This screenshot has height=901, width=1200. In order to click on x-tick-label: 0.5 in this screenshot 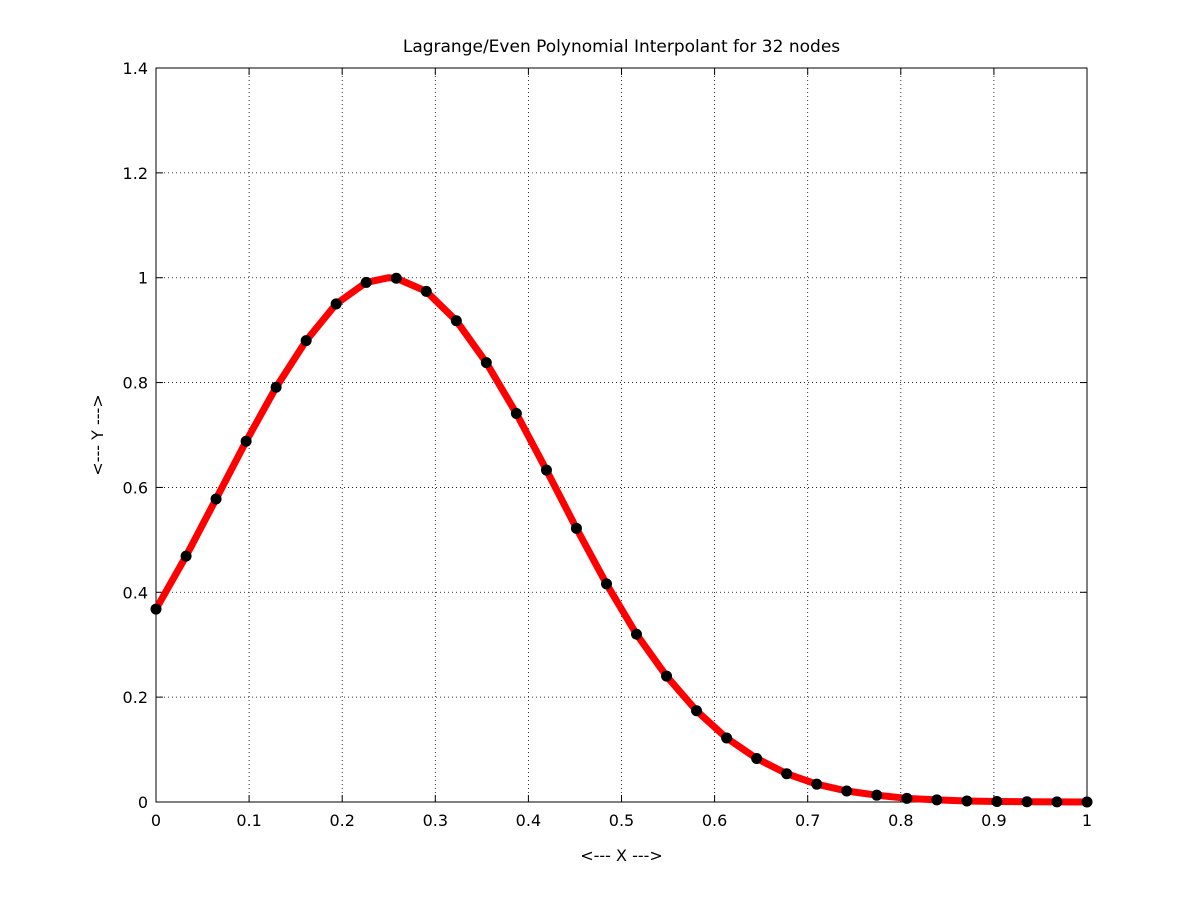, I will do `click(621, 820)`.